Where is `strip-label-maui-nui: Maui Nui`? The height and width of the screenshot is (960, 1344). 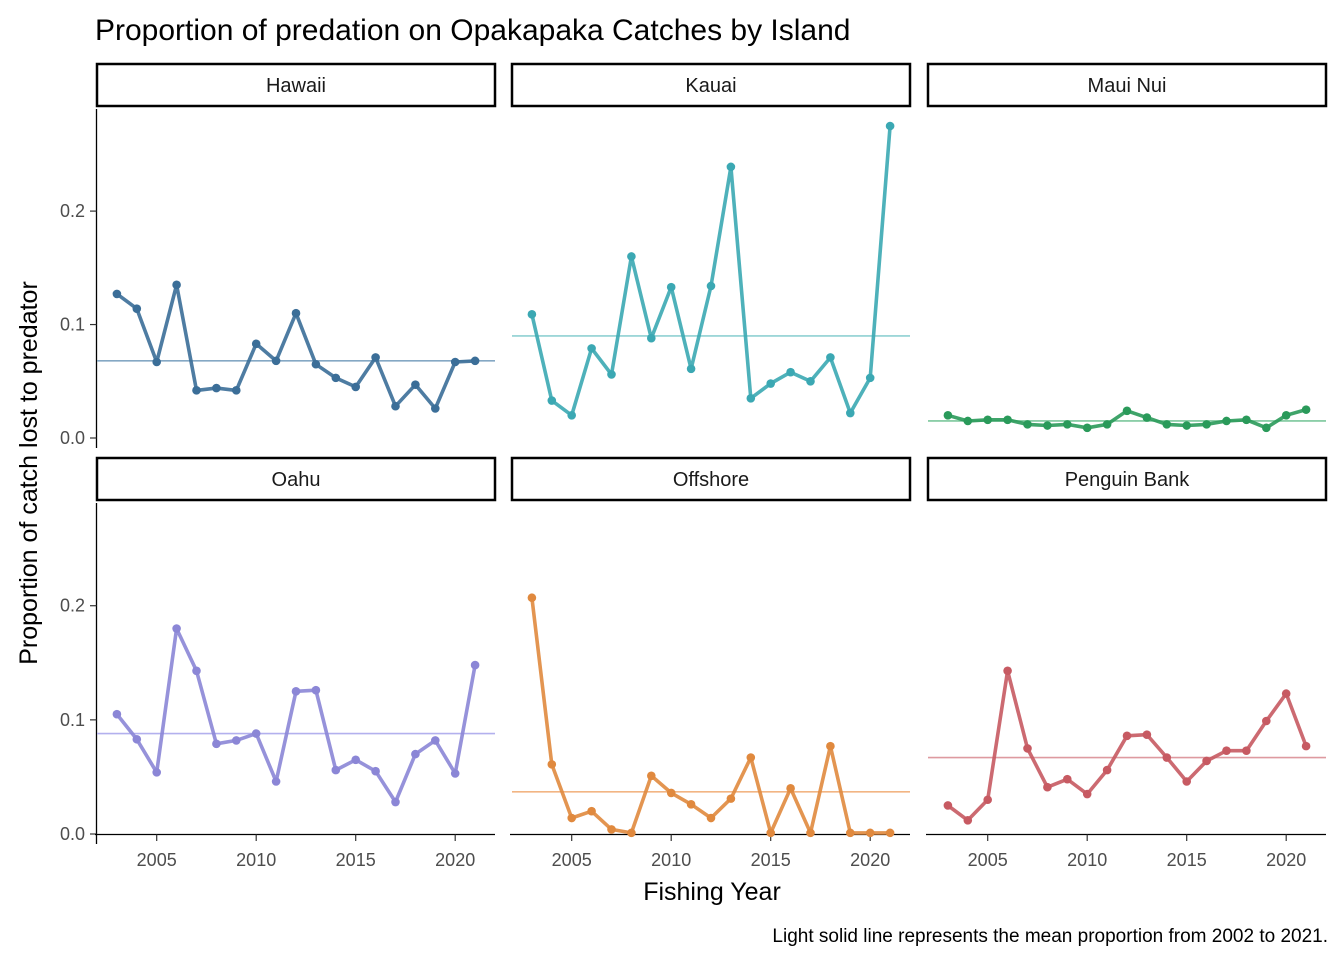 strip-label-maui-nui: Maui Nui is located at coordinates (1127, 86).